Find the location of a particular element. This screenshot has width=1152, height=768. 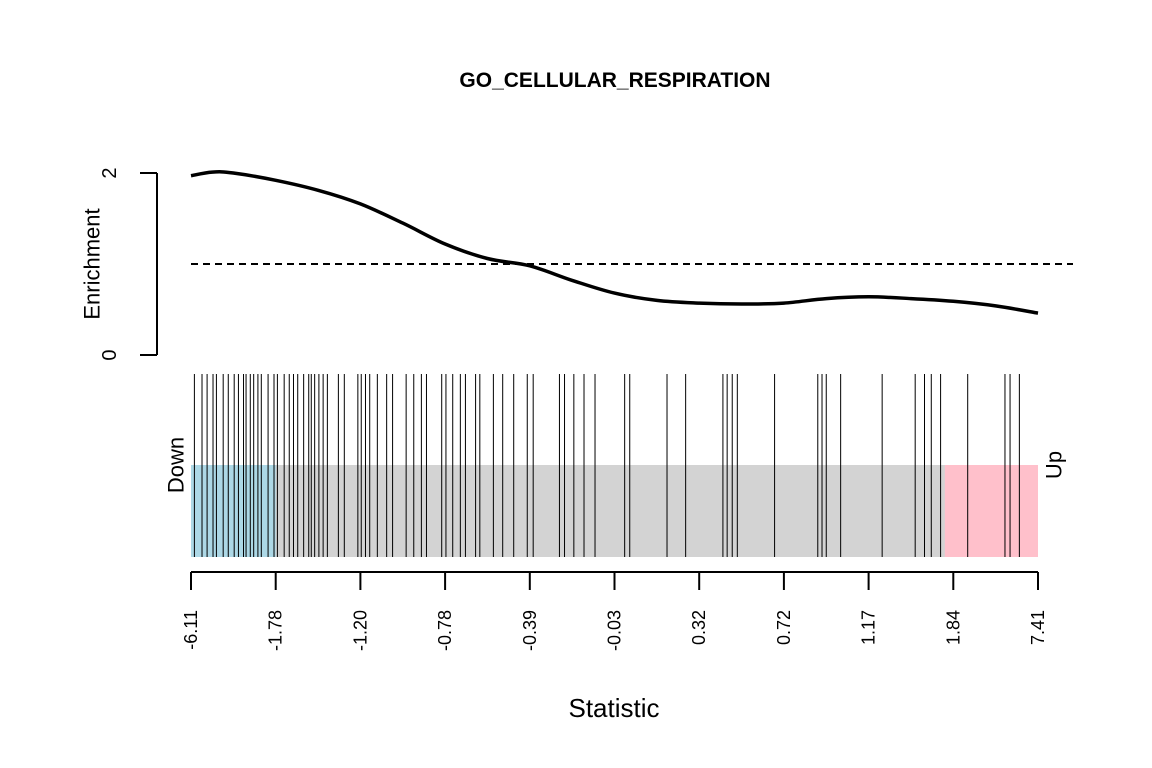

middle-region-band is located at coordinates (614, 511).